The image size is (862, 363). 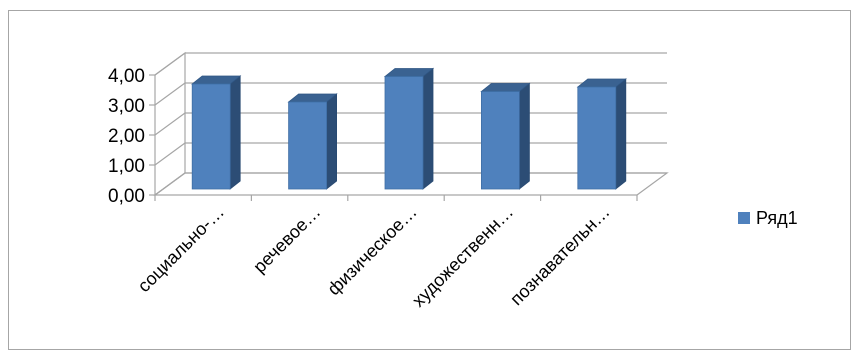 I want to click on legend: Ряд1, so click(x=768, y=218).